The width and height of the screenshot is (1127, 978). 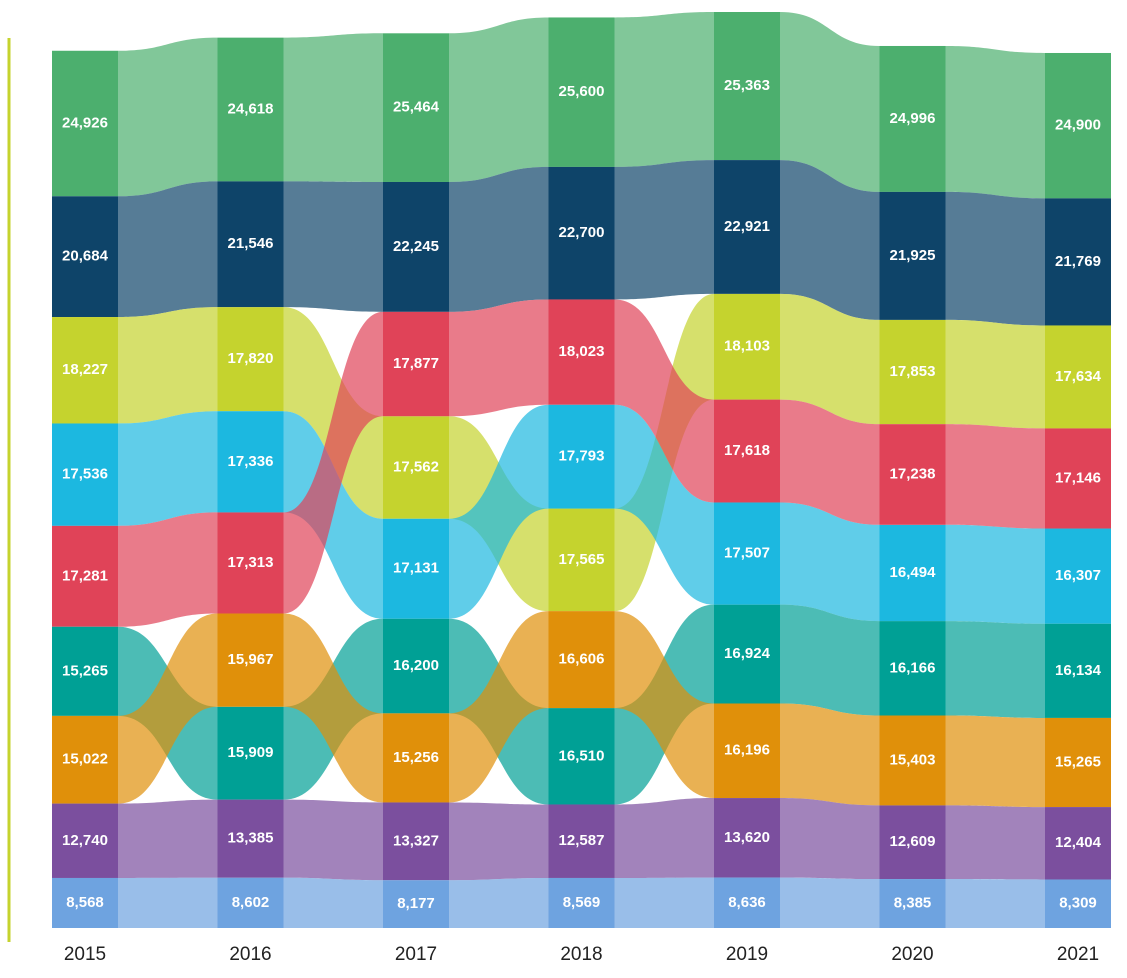 What do you see at coordinates (747, 226) in the screenshot?
I see `value-label: 22,921` at bounding box center [747, 226].